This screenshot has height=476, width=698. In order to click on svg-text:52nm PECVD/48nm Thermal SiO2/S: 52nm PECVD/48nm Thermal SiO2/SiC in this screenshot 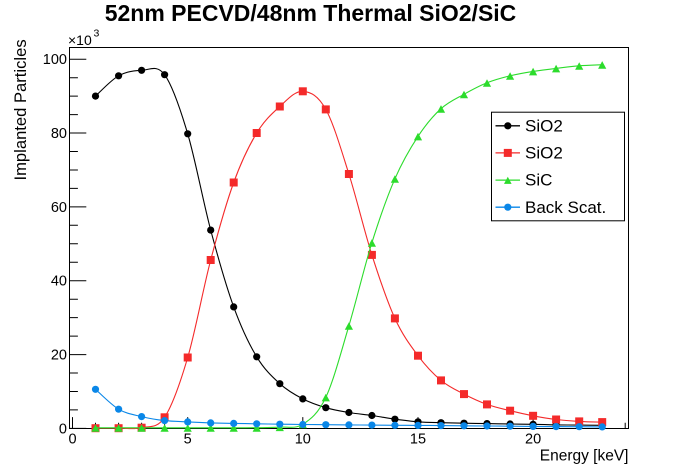, I will do `click(311, 13)`.